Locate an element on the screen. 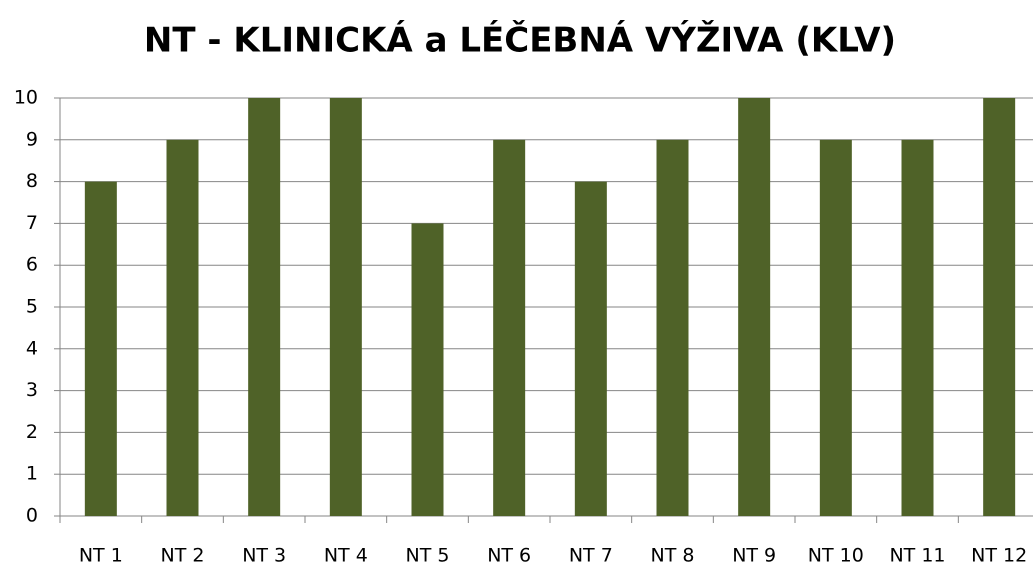 The height and width of the screenshot is (567, 1033). x-tick-label: NT 7 is located at coordinates (591, 556).